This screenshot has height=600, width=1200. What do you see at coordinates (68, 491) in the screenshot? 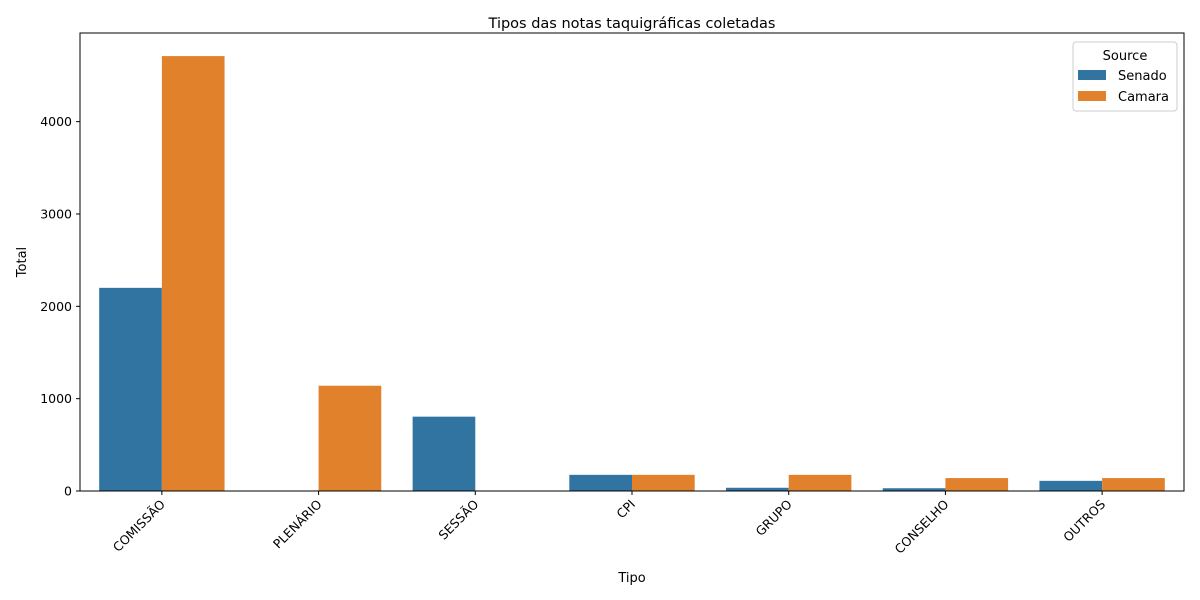
I see `y-tick-label: 0` at bounding box center [68, 491].